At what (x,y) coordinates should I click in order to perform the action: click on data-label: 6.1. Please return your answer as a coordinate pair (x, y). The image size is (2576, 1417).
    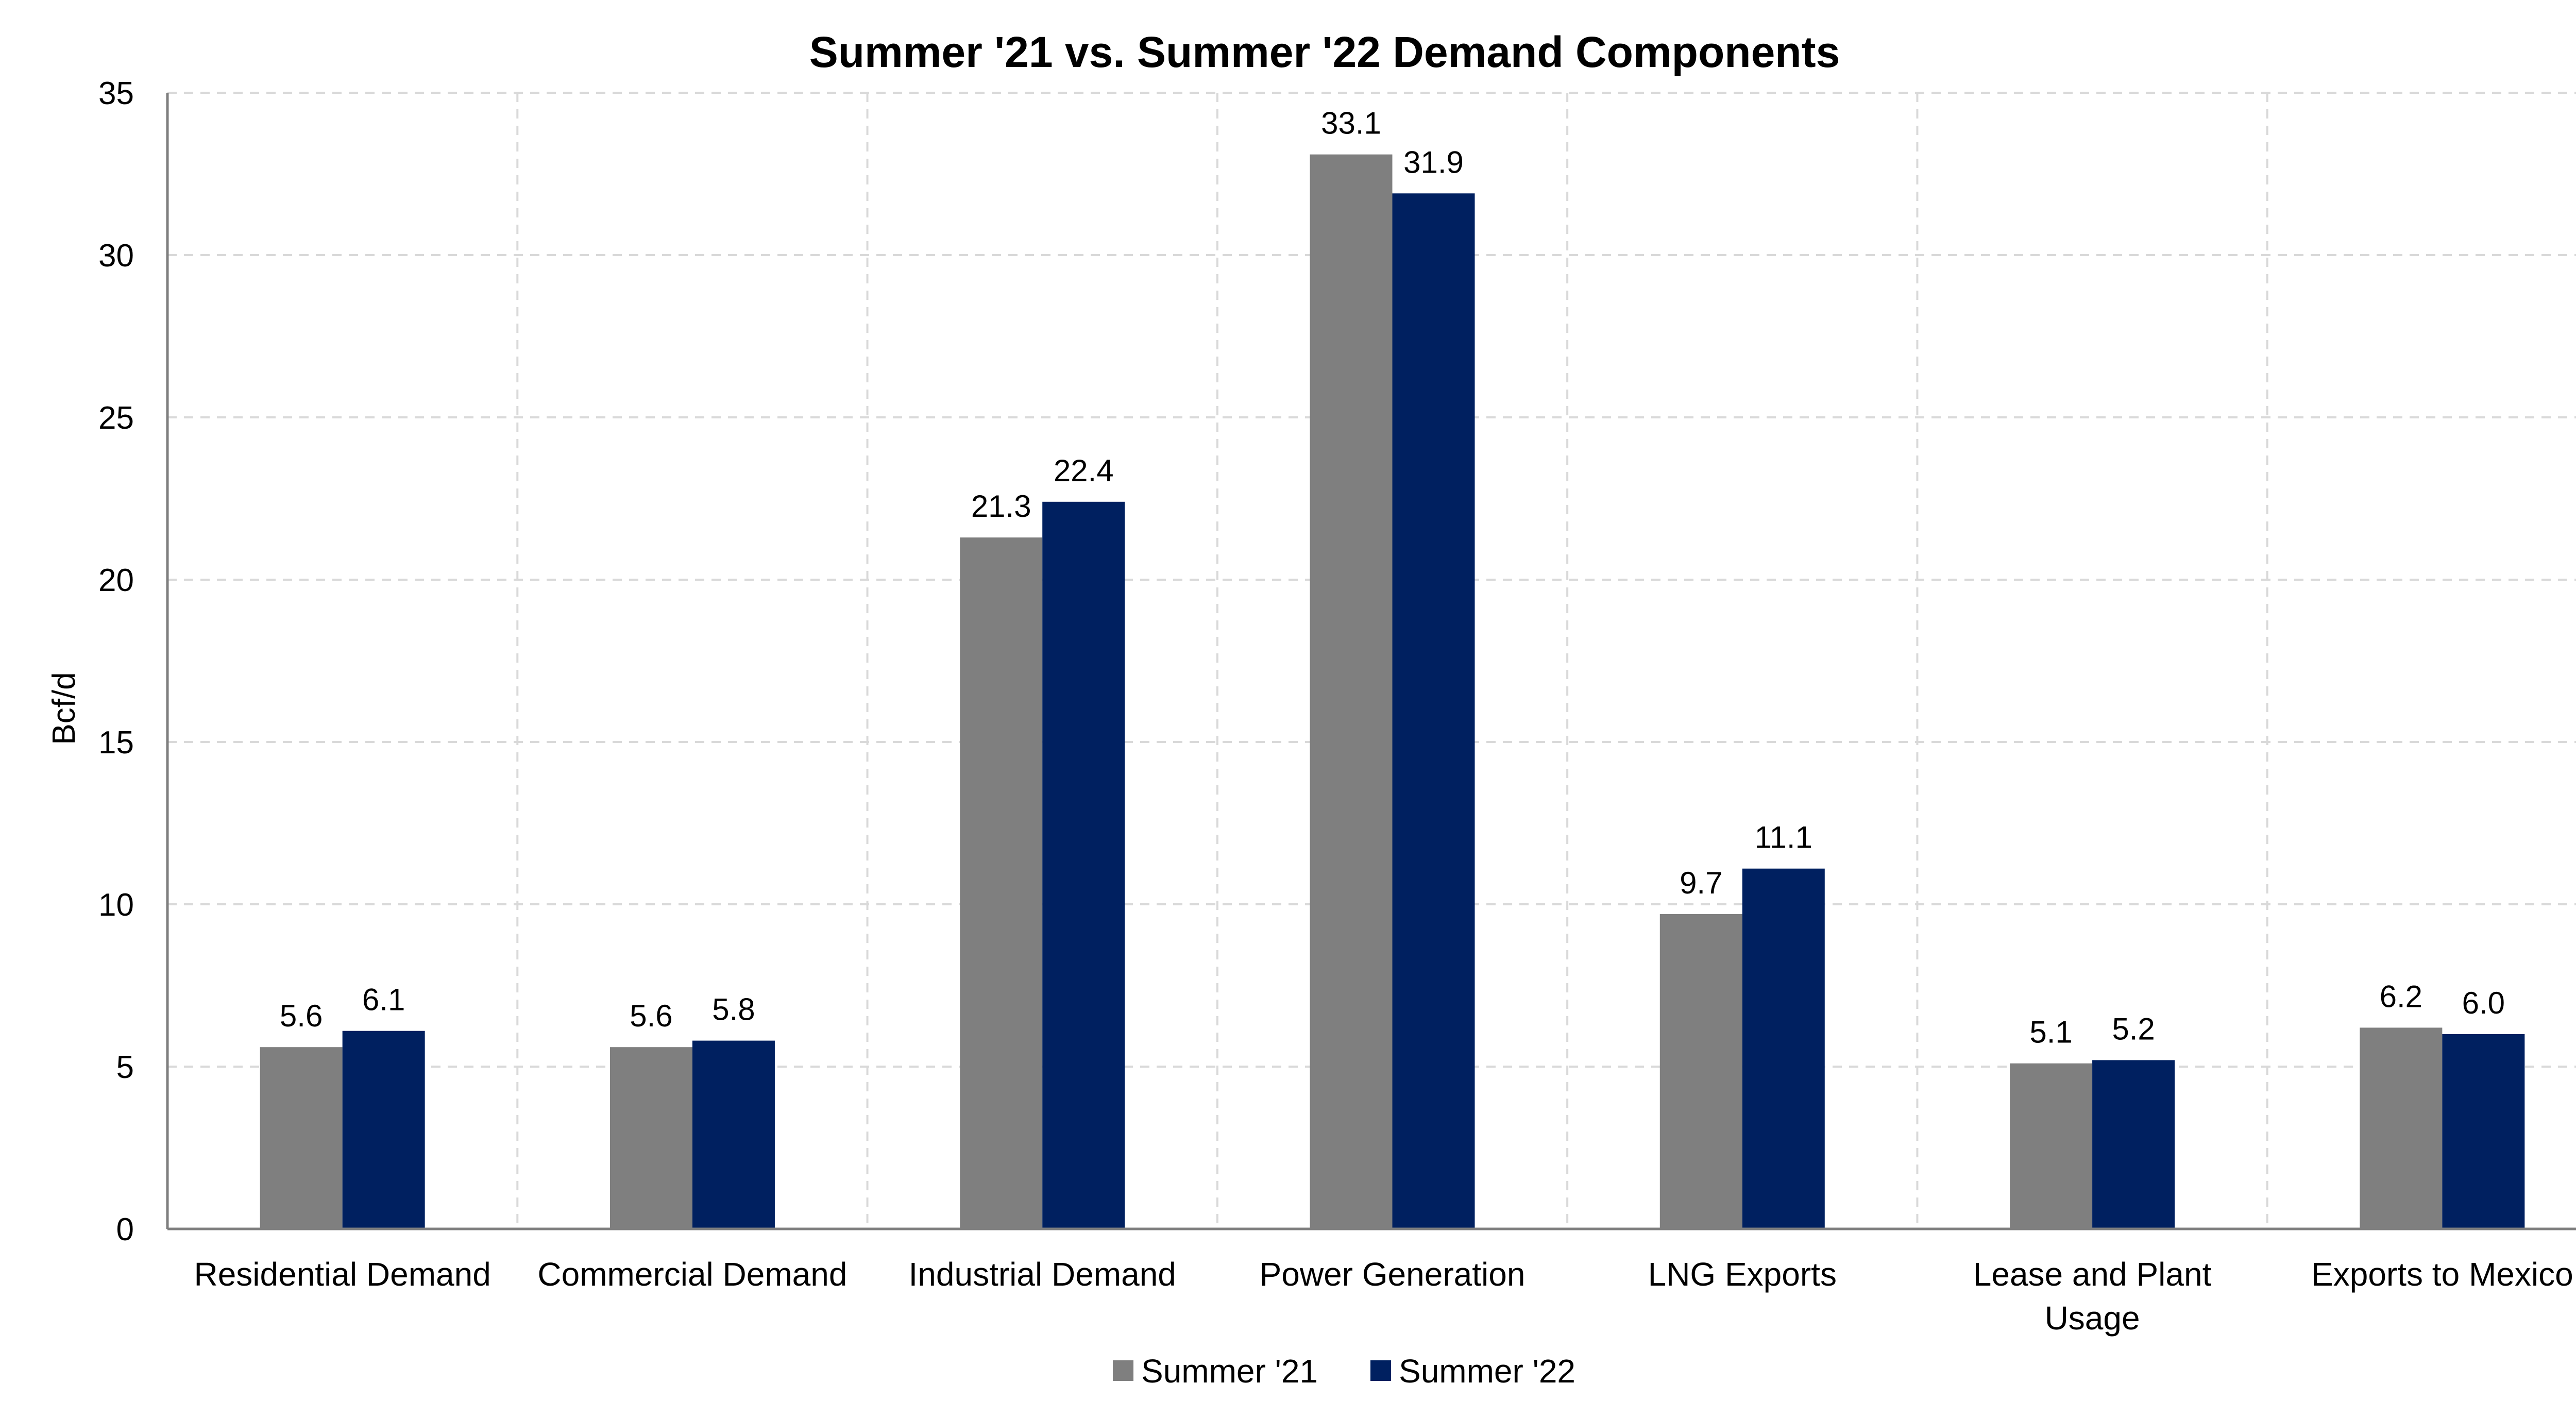
    Looking at the image, I should click on (383, 1000).